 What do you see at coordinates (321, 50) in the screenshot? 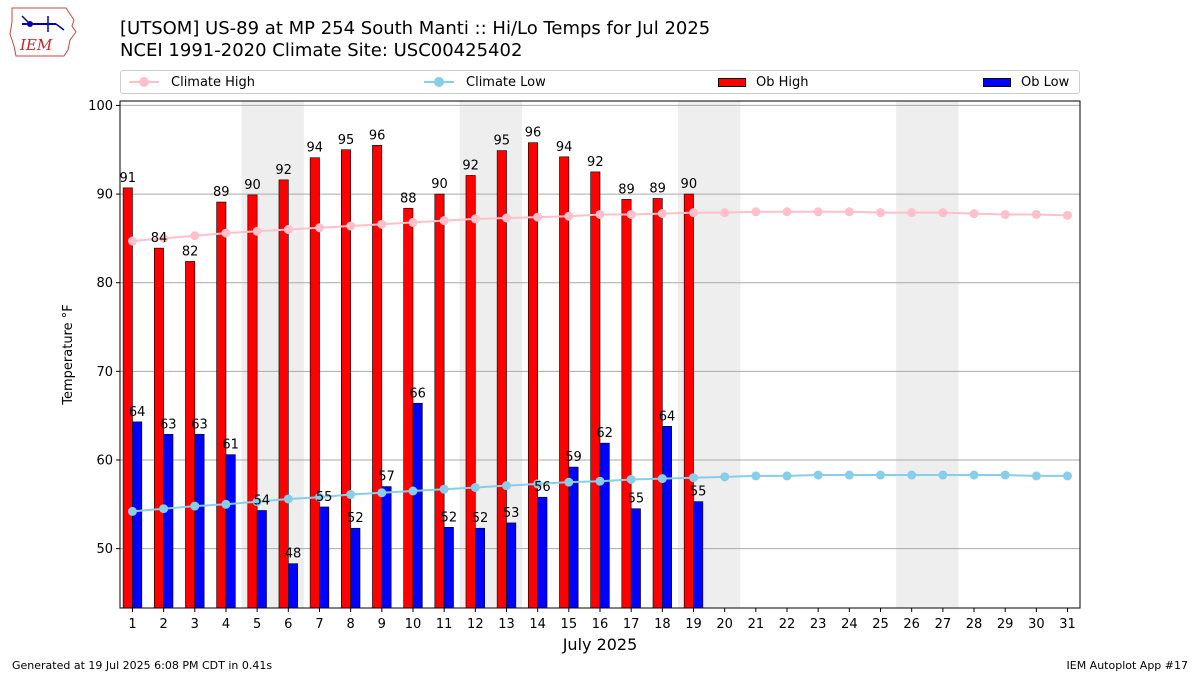
I see `chart-subtitle: NCEI 1991-2020 Climate Site: USC00425402` at bounding box center [321, 50].